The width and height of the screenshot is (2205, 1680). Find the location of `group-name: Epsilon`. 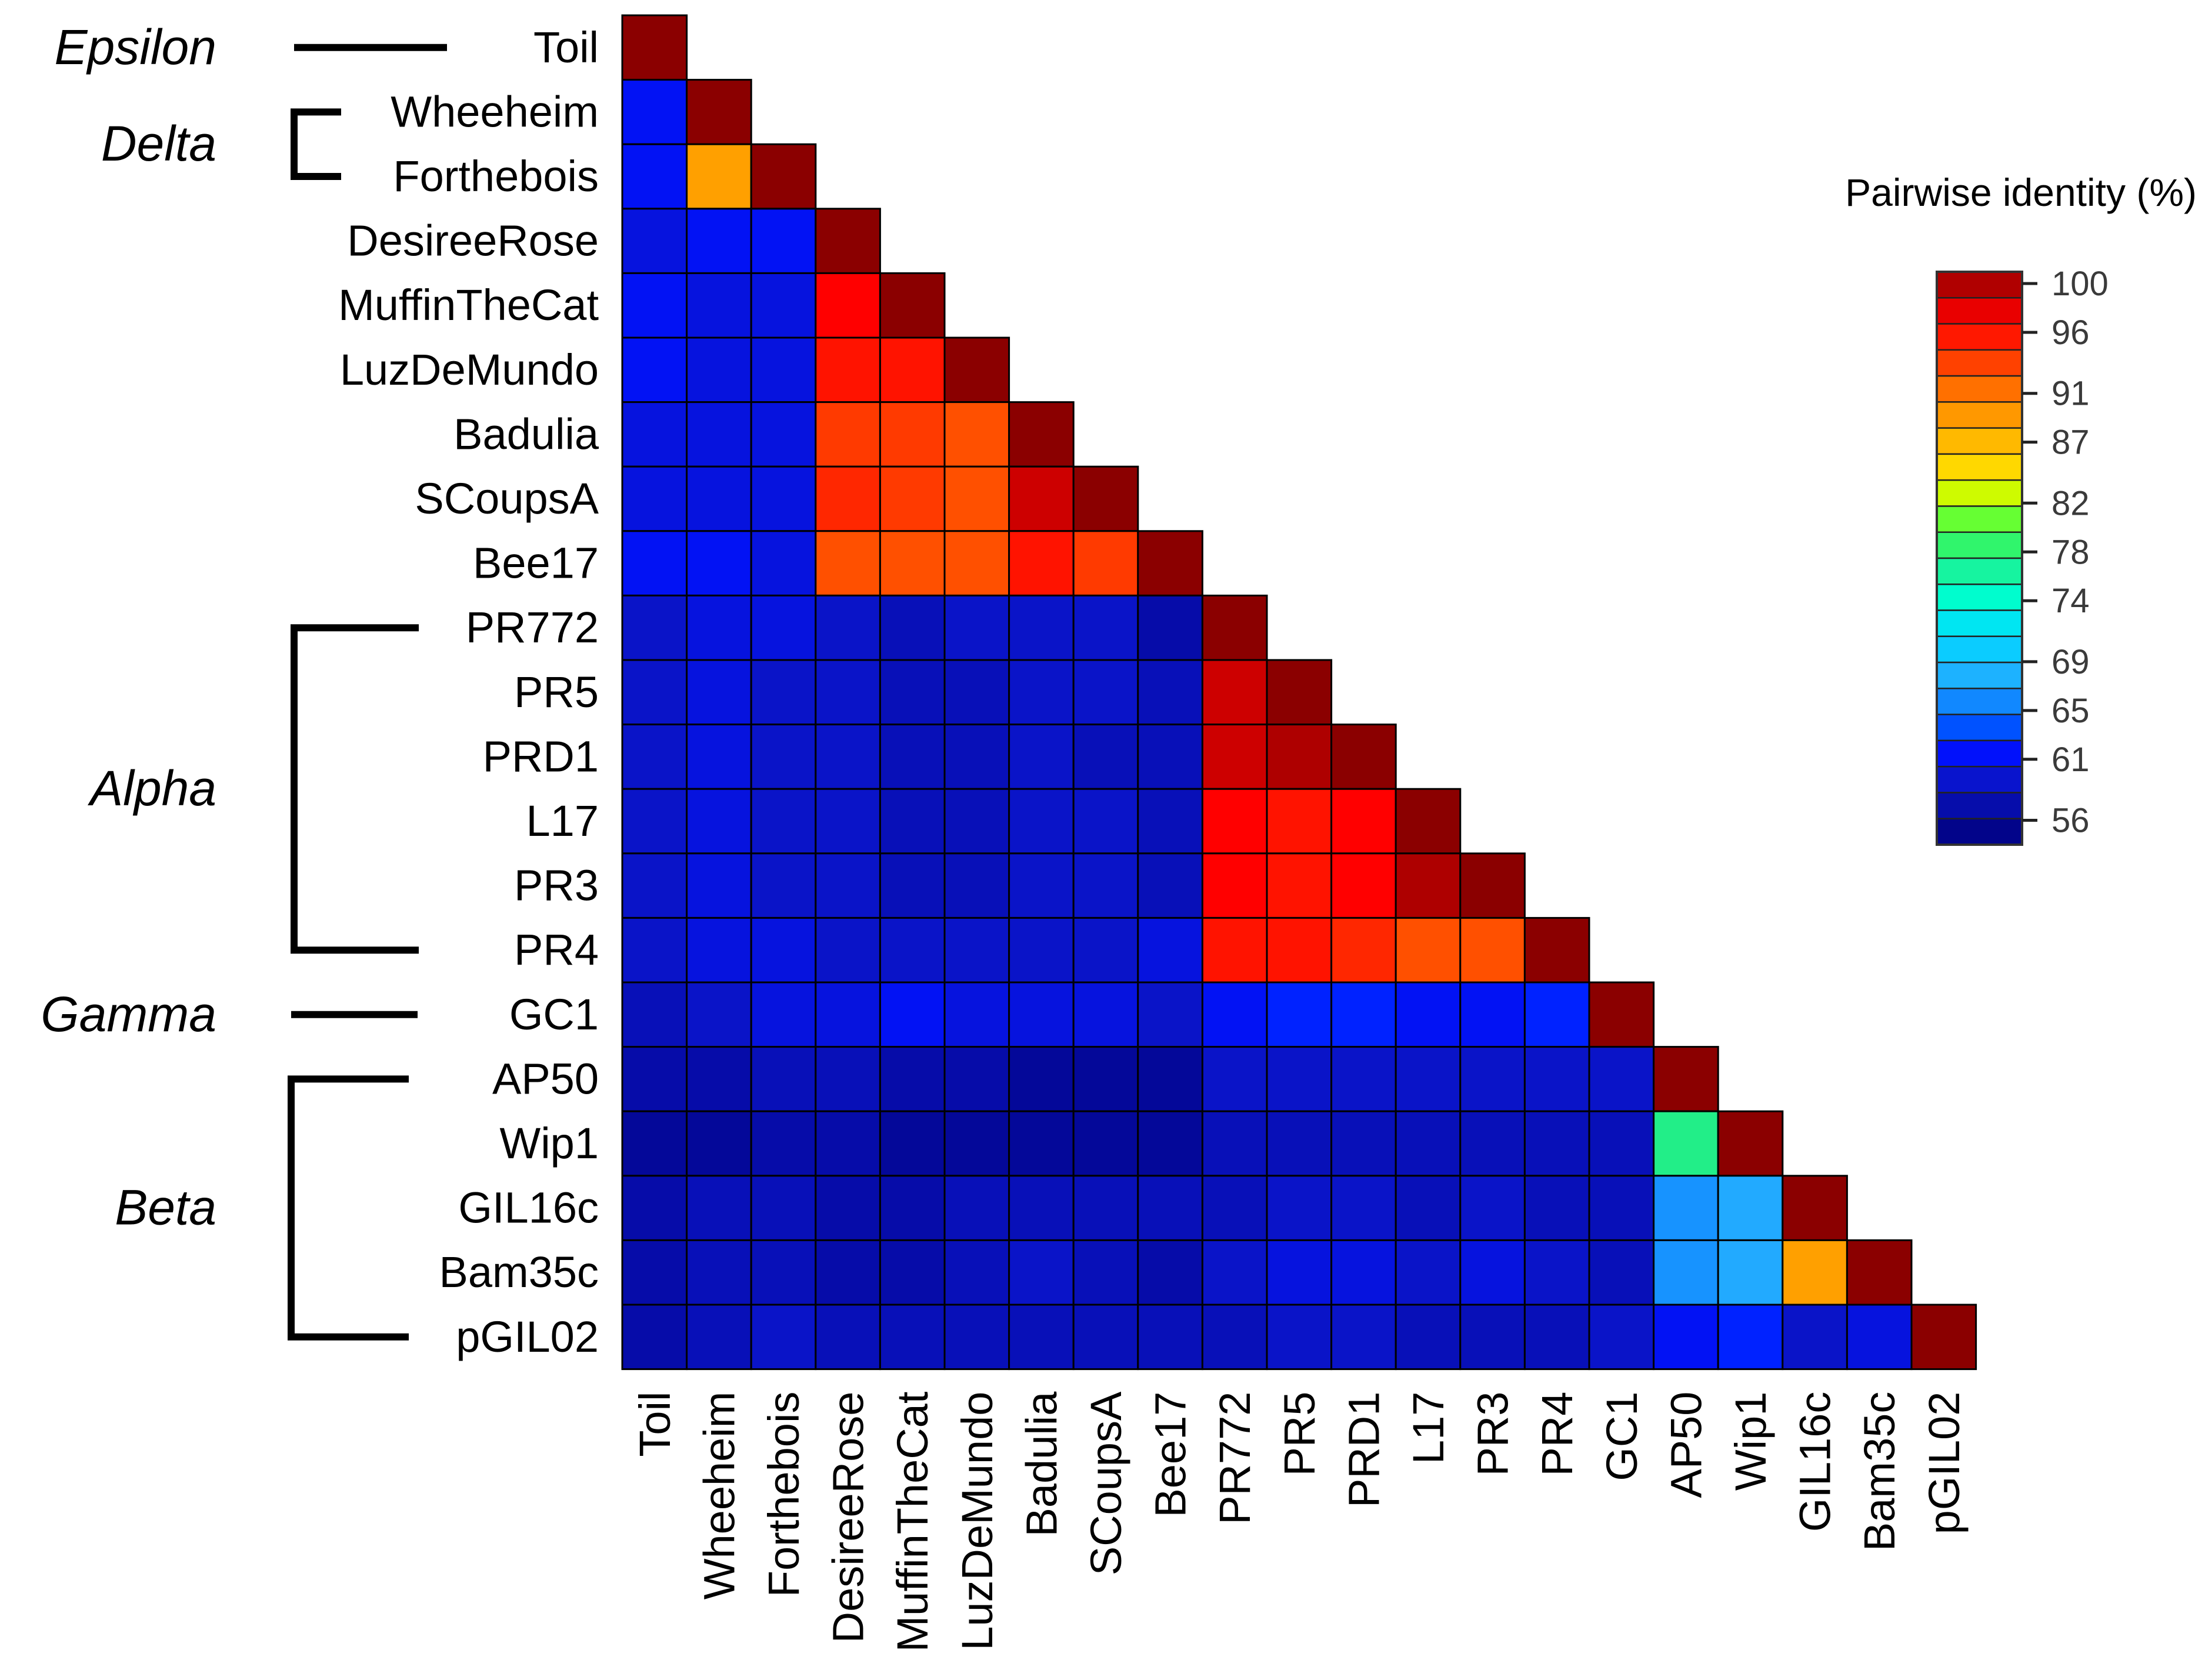

group-name: Epsilon is located at coordinates (135, 47).